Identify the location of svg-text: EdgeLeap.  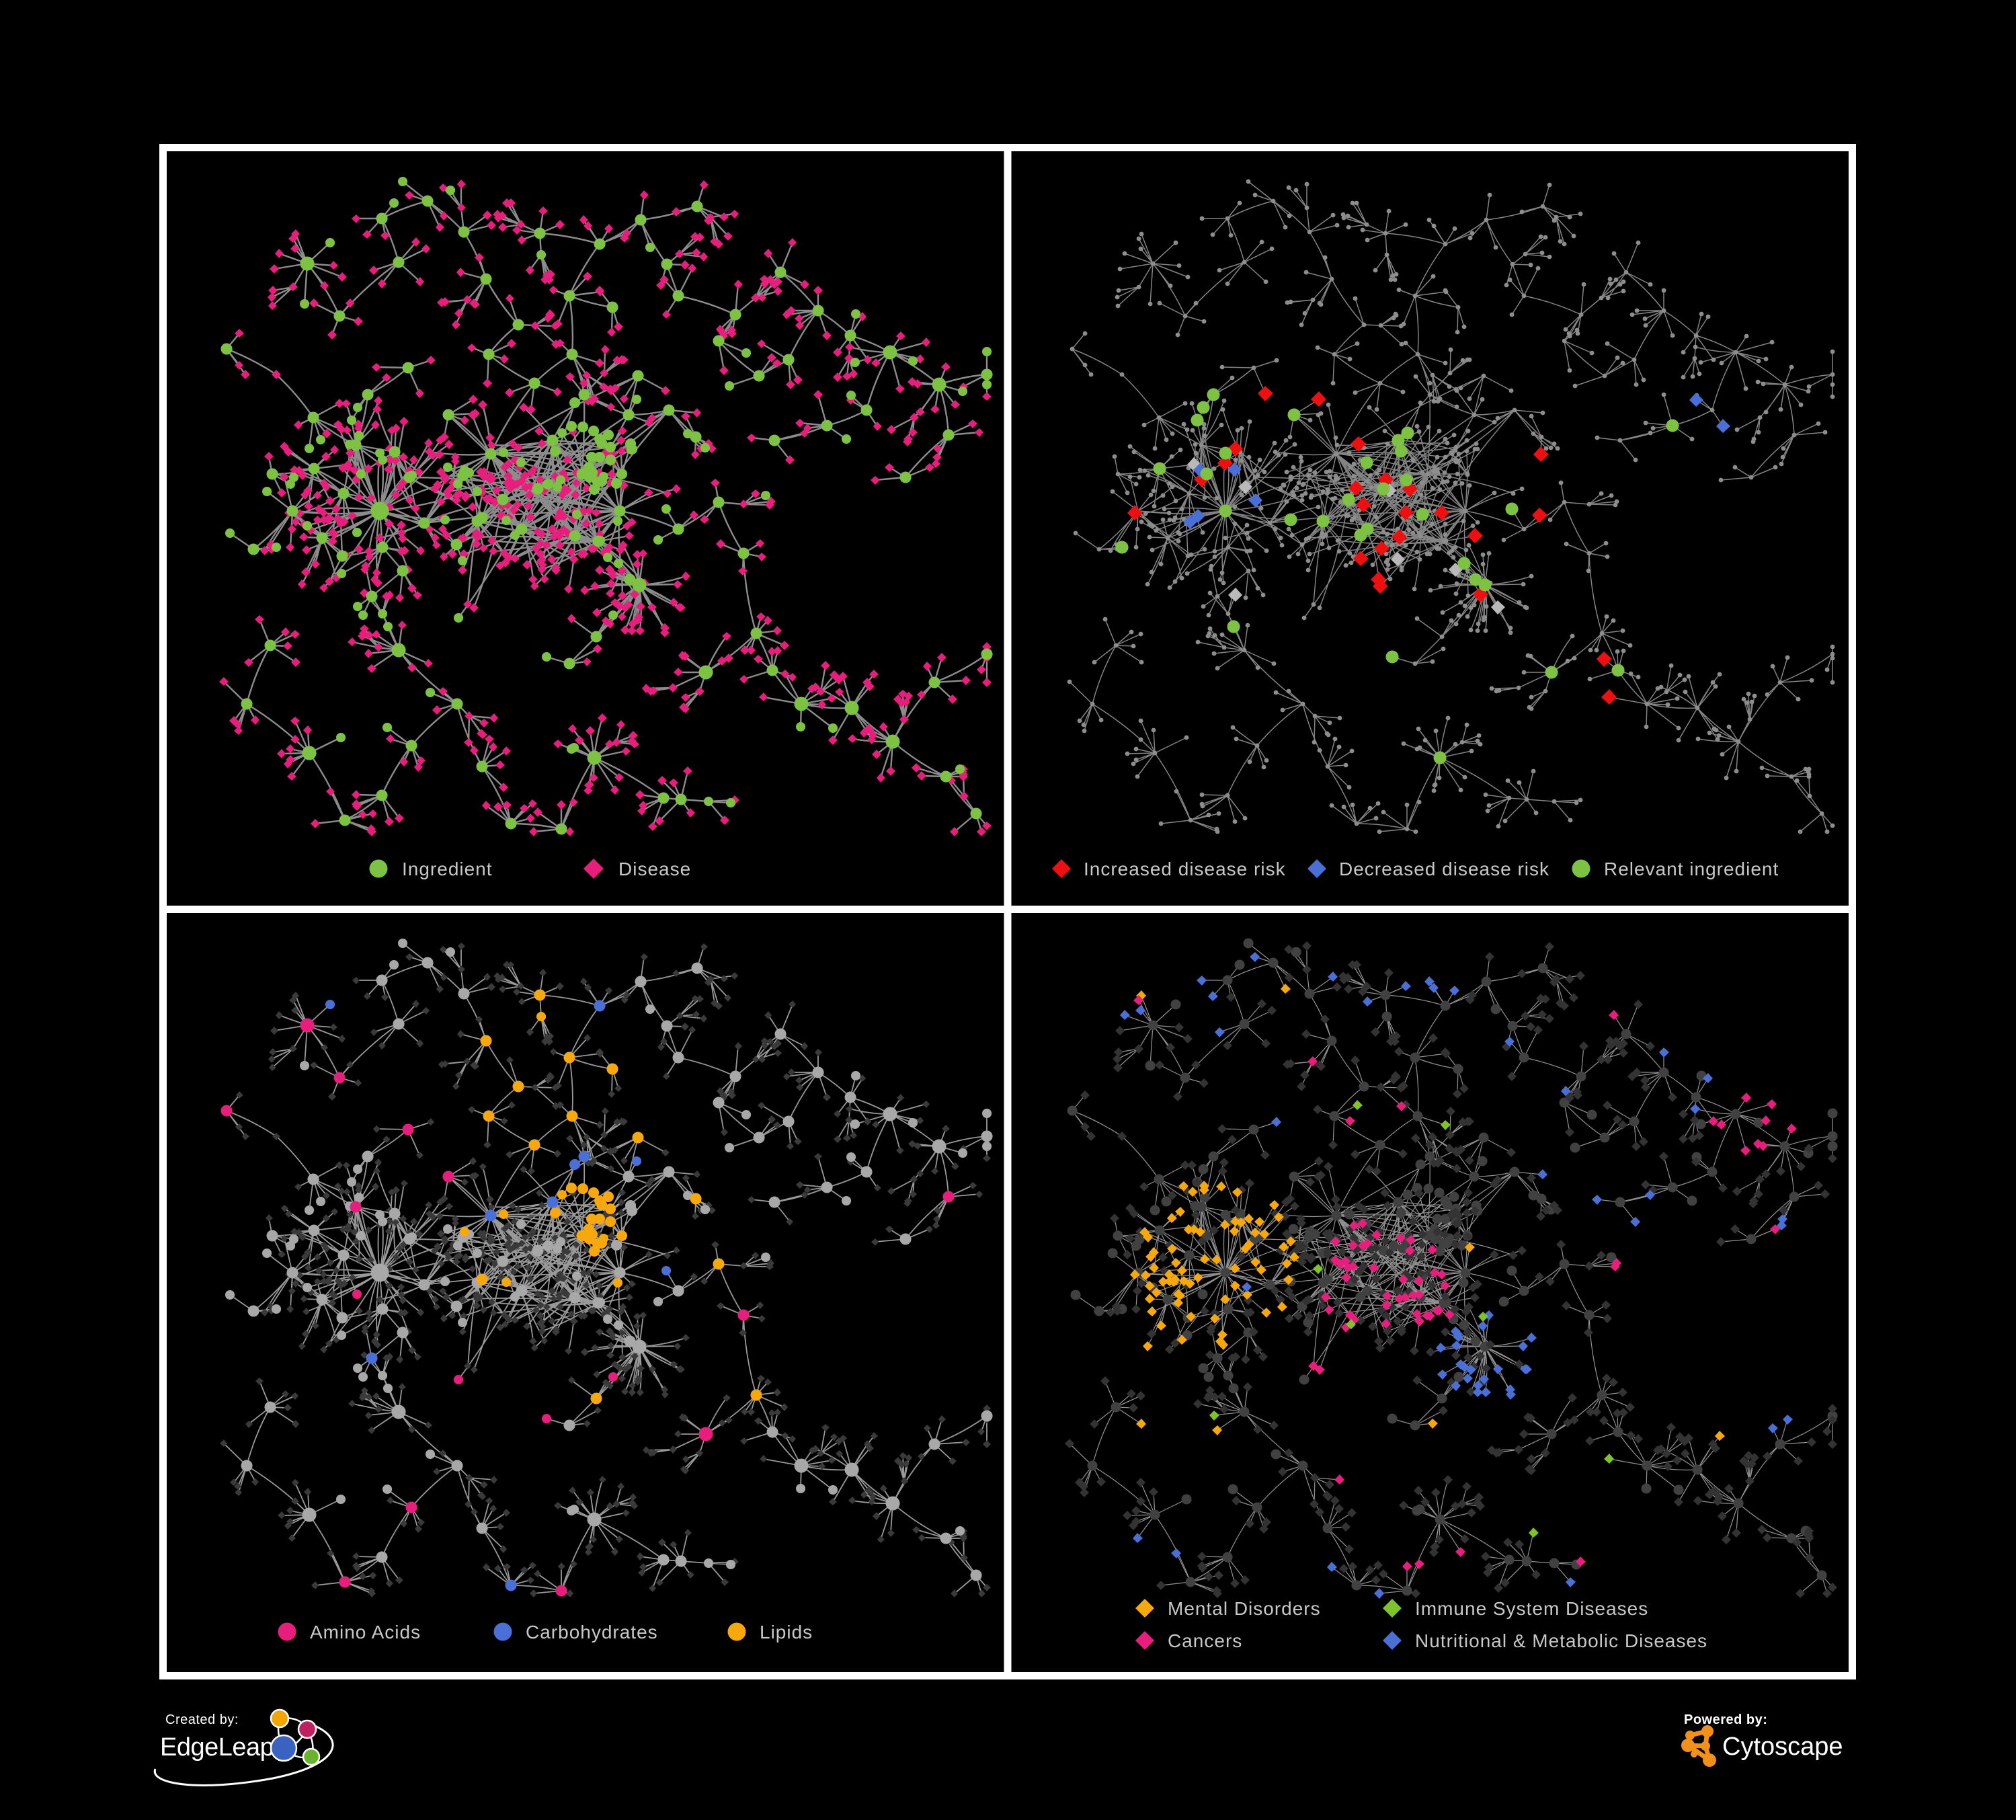
(217, 1747).